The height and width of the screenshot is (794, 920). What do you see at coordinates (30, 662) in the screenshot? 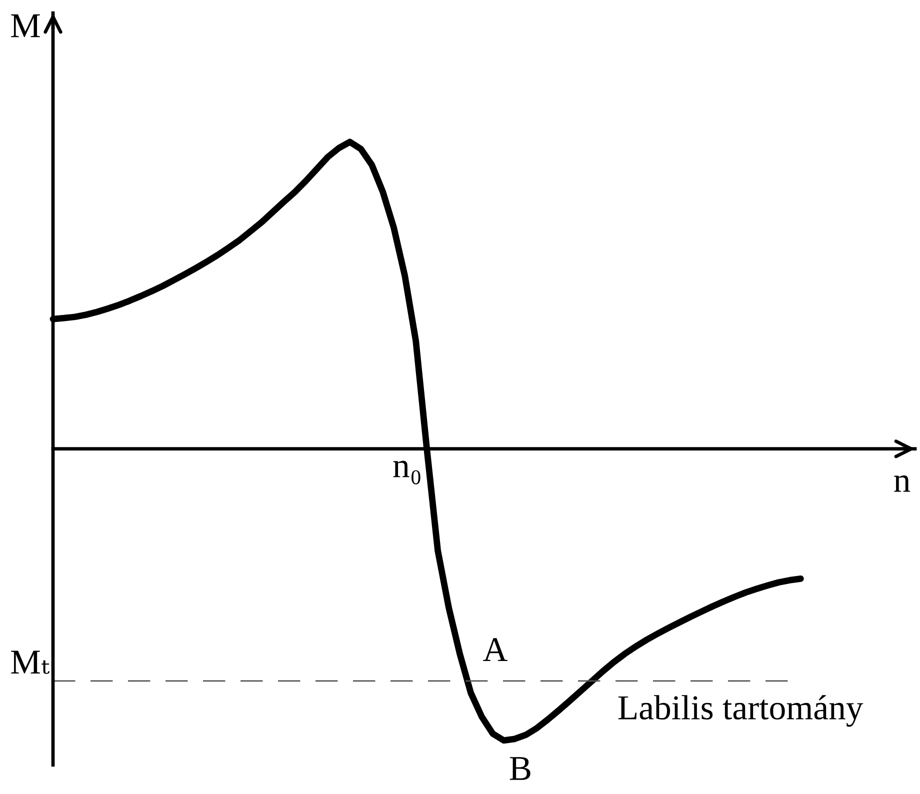
I see `ref-line-label: Mₜ` at bounding box center [30, 662].